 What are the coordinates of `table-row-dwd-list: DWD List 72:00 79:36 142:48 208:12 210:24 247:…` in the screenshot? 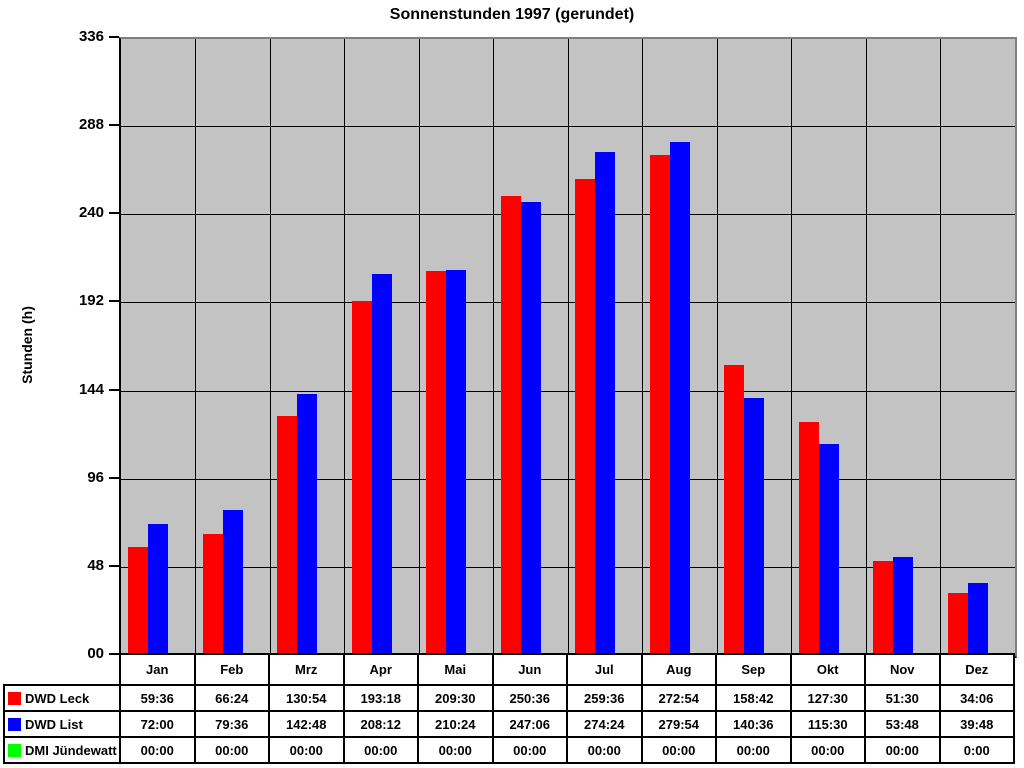 It's located at (509, 724).